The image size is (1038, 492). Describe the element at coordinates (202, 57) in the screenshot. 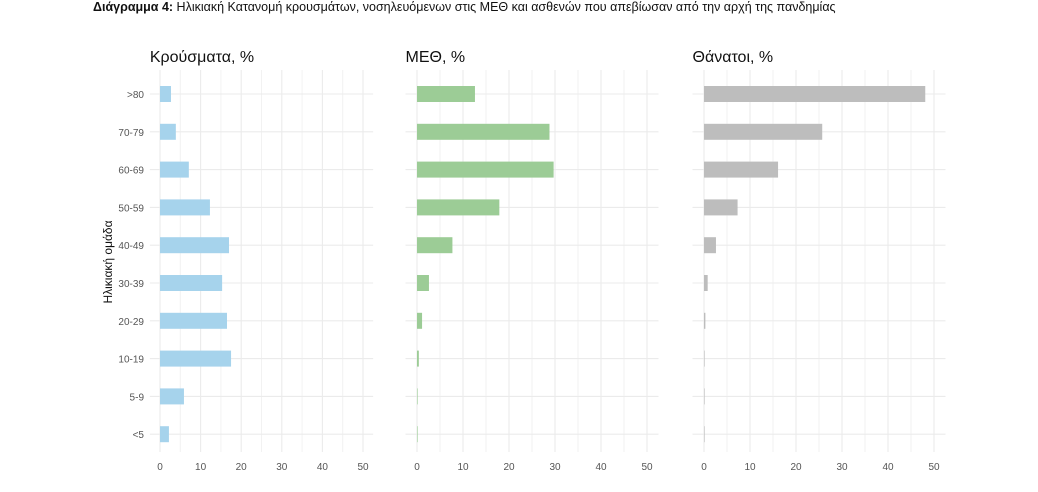

I see `panel-title: Κρούσματα, %` at that location.